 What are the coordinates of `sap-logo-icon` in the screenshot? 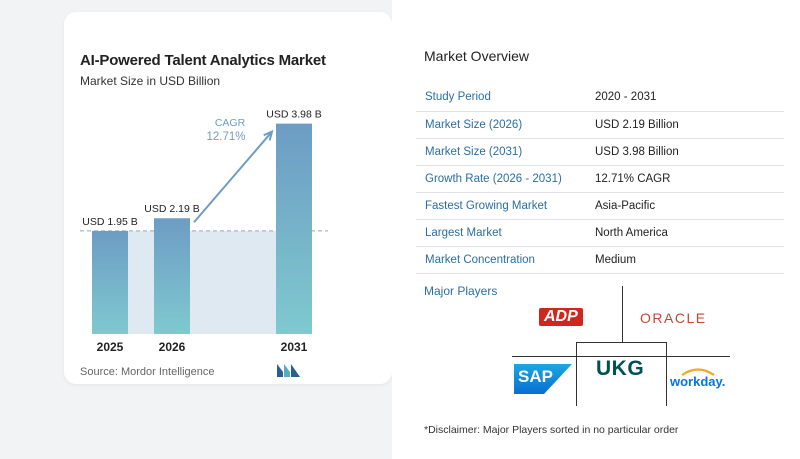 It's located at (543, 379).